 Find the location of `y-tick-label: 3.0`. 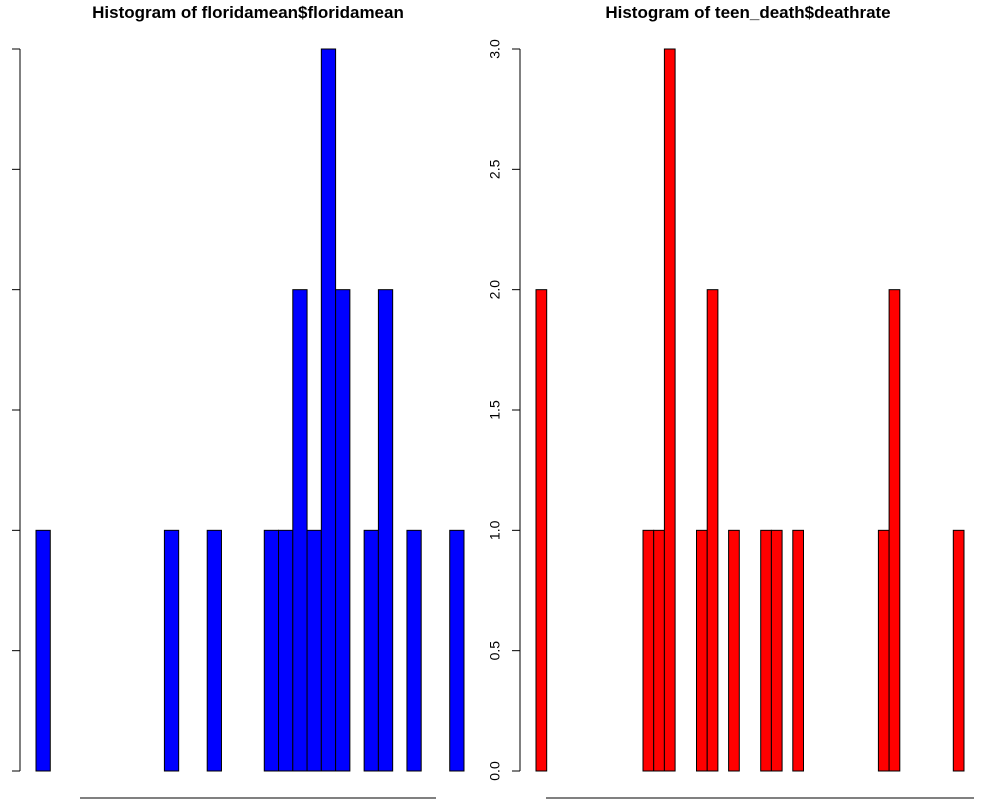

y-tick-label: 3.0 is located at coordinates (495, 49).